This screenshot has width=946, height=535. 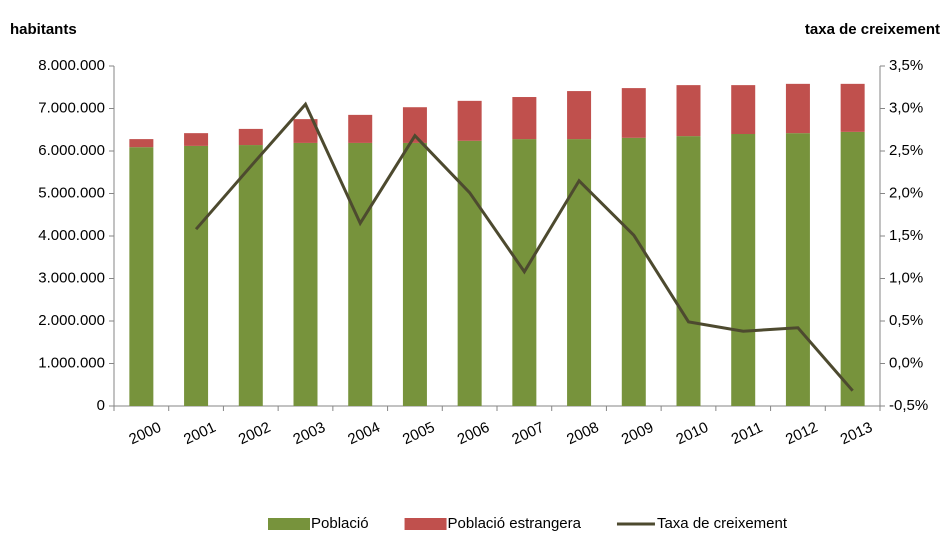 What do you see at coordinates (101, 405) in the screenshot?
I see `y-tick-label: 0` at bounding box center [101, 405].